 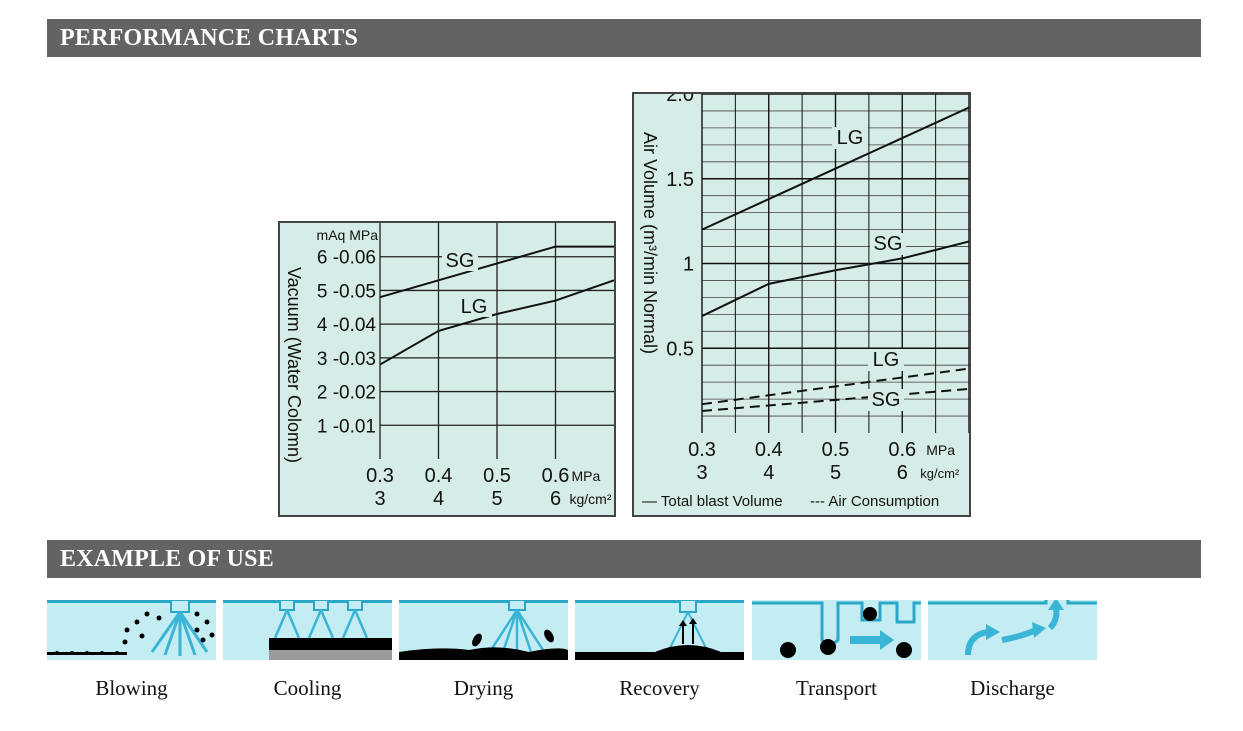 I want to click on vacuum-y-tick: 1 -0.01, so click(x=346, y=426).